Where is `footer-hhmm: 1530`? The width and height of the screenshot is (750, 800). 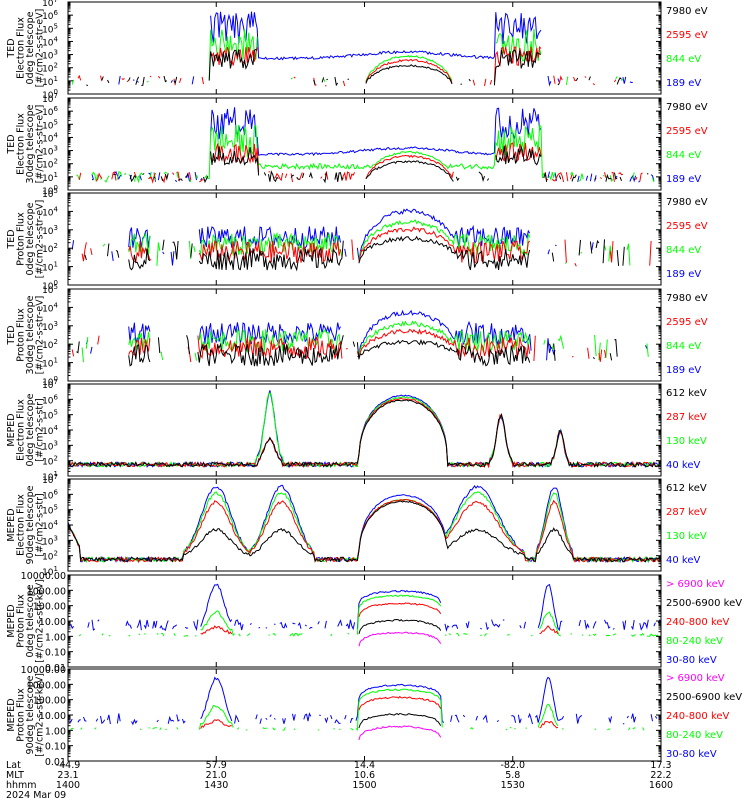 footer-hhmm: 1530 is located at coordinates (513, 785).